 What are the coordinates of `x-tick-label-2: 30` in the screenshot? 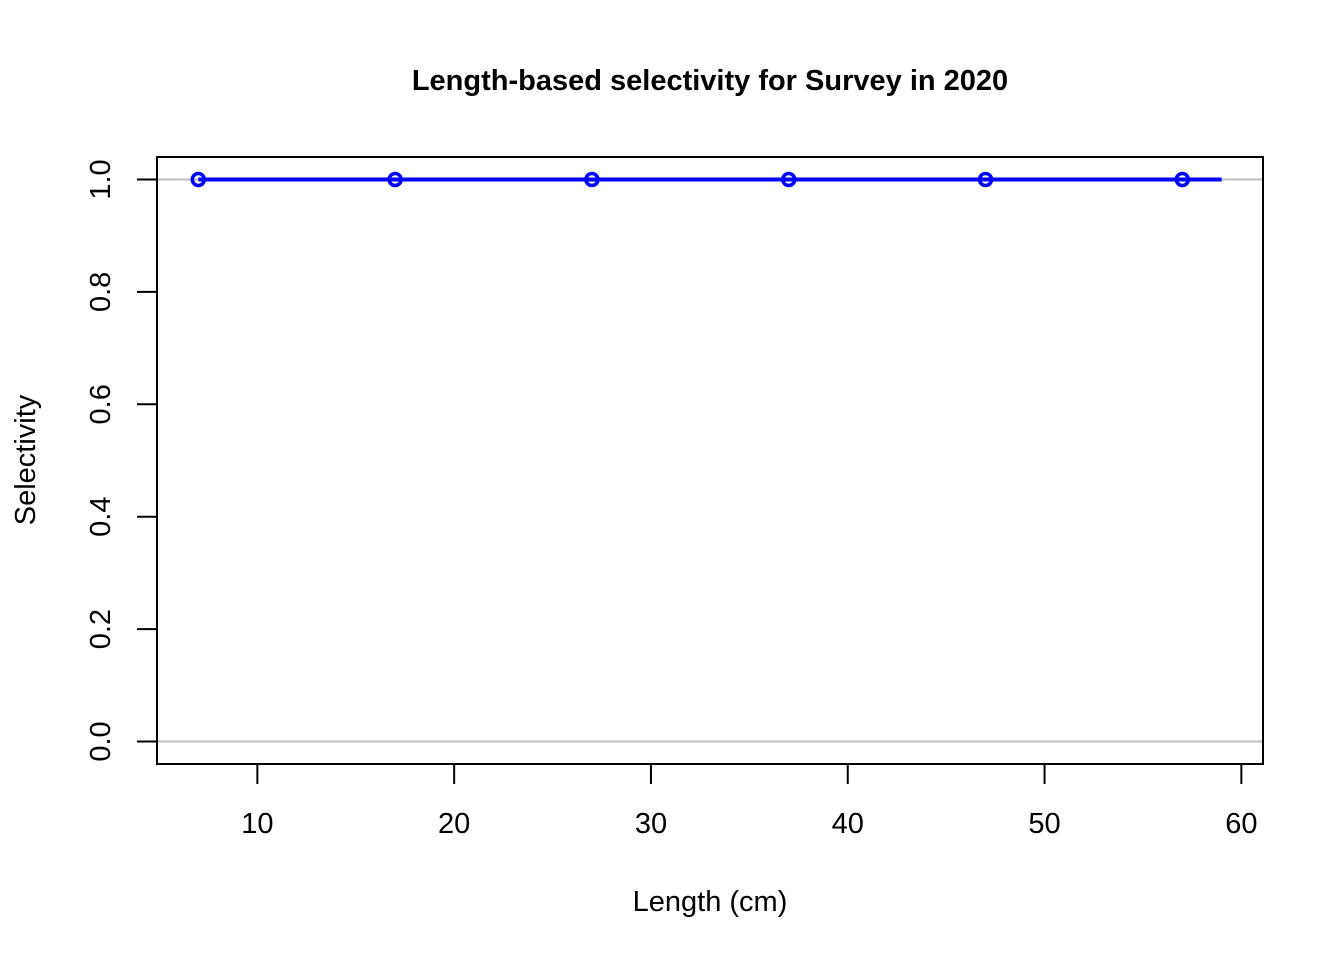 It's located at (651, 824).